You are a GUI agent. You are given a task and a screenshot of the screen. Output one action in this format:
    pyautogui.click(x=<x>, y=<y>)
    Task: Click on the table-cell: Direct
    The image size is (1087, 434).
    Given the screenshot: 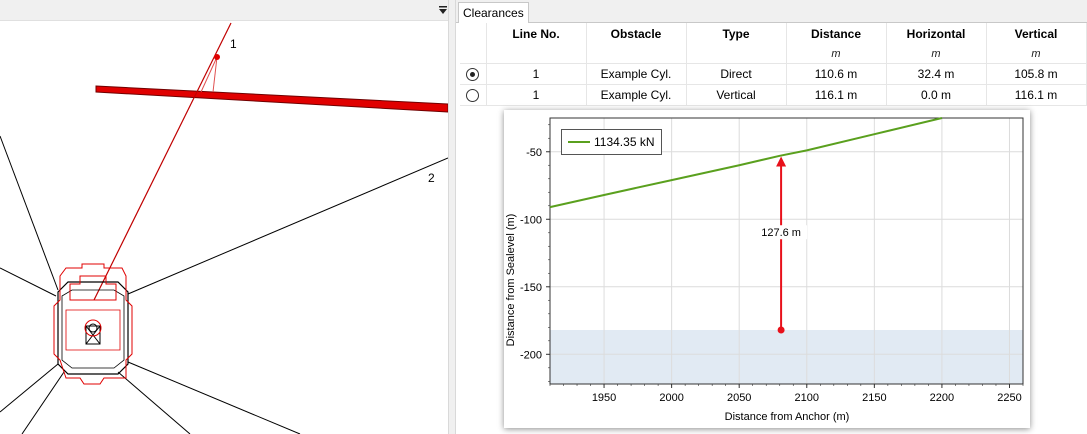 What is the action you would take?
    pyautogui.click(x=736, y=74)
    